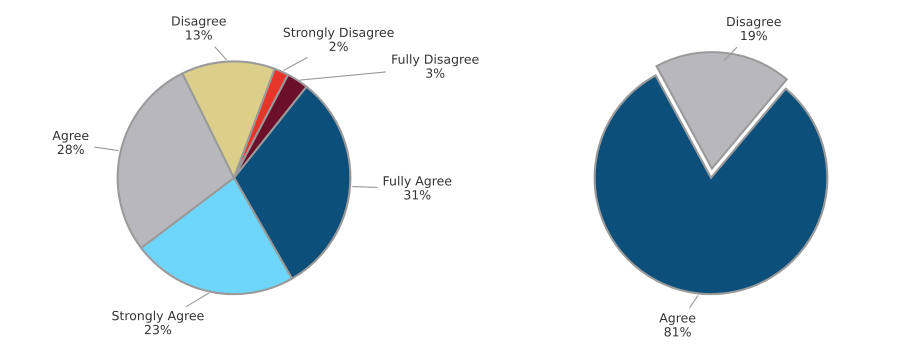 This screenshot has height=345, width=900. I want to click on data-label: 2%, so click(339, 47).